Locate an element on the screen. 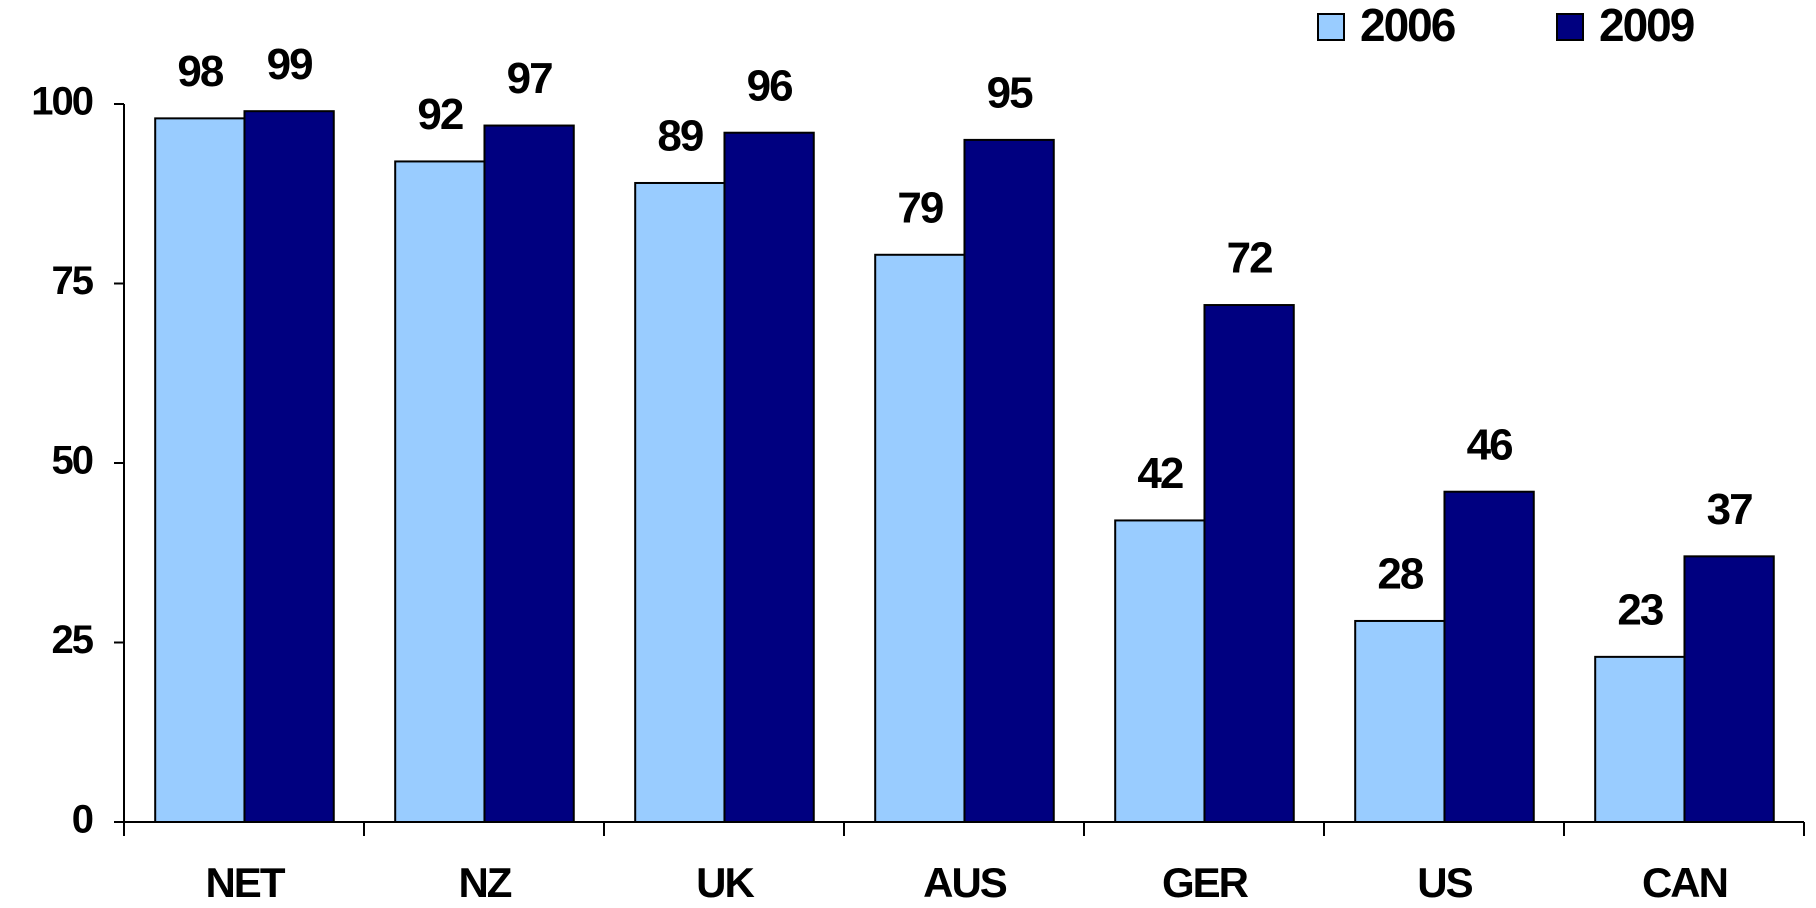 Image resolution: width=1816 pixels, height=908 pixels. x-tick-label: CAN is located at coordinates (1684, 882).